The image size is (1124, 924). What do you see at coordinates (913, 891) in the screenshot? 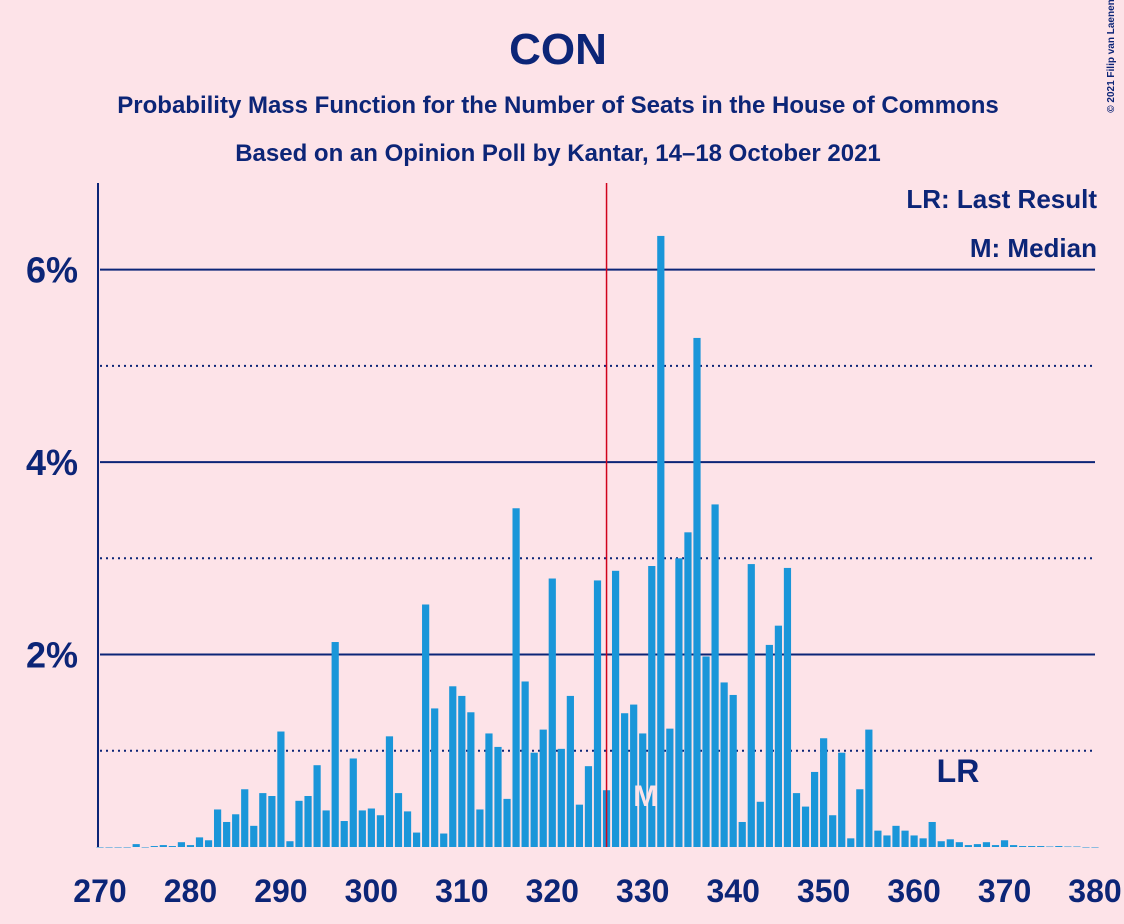
I see `x-tick-label: 360` at bounding box center [913, 891].